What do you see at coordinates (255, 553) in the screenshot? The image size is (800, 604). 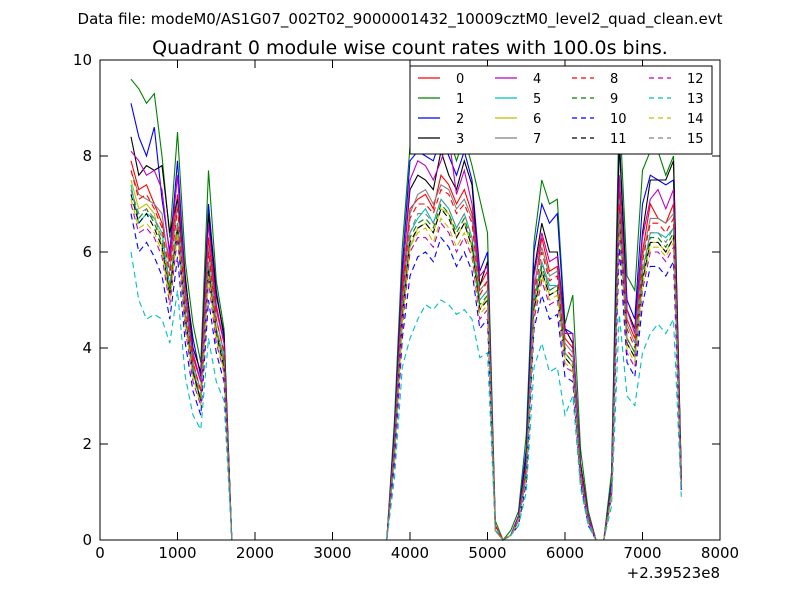 I see `x-tick-label: 2000` at bounding box center [255, 553].